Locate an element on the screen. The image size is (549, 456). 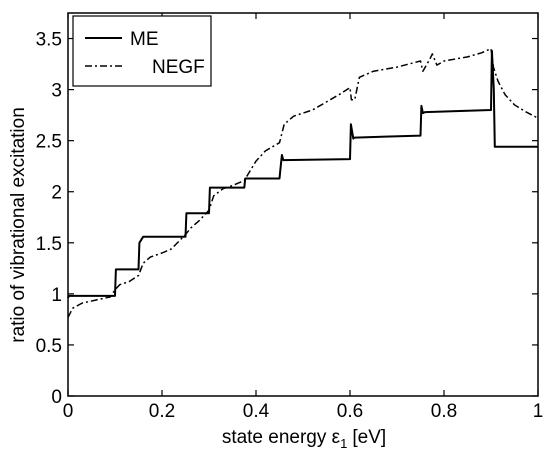
x-tick-label-0: 0 is located at coordinates (68, 411).